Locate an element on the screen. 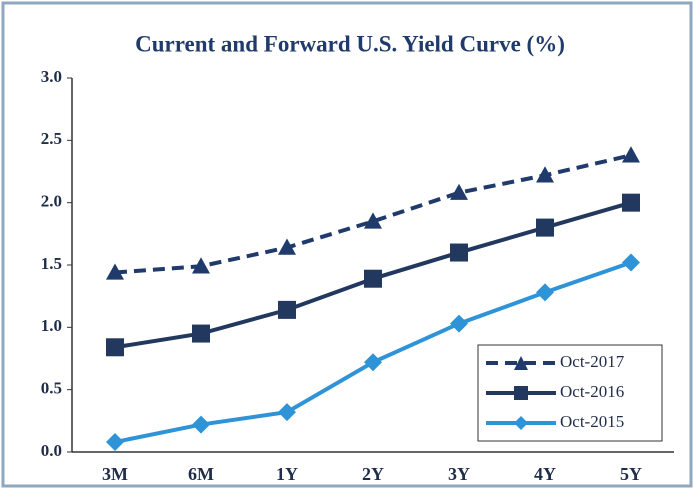 The height and width of the screenshot is (489, 694). x-tick-label: 6M is located at coordinates (201, 474).